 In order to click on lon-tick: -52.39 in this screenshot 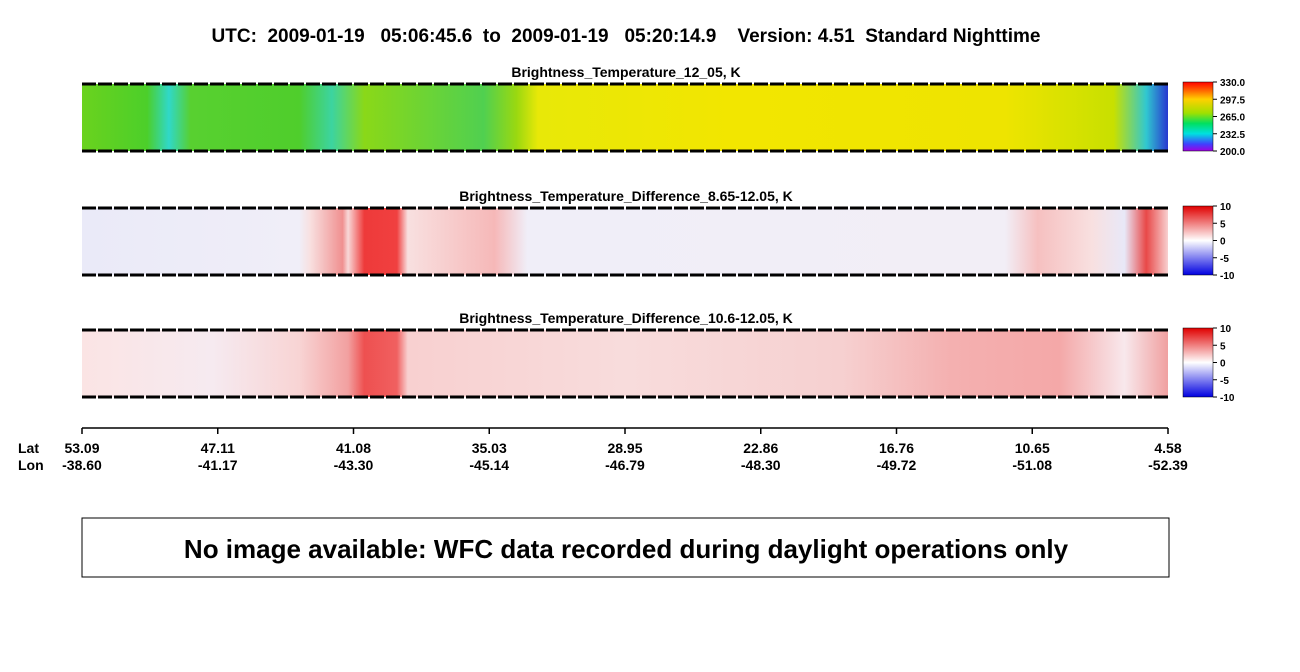, I will do `click(1168, 465)`.